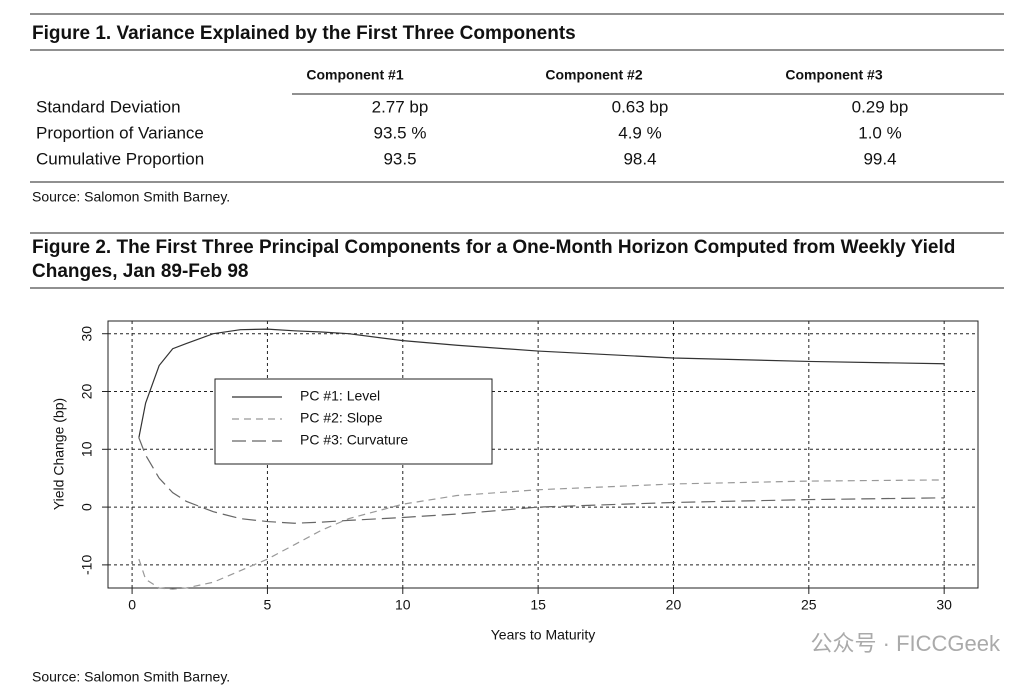 The width and height of the screenshot is (1034, 691). I want to click on cell: 98.4, so click(639, 158).